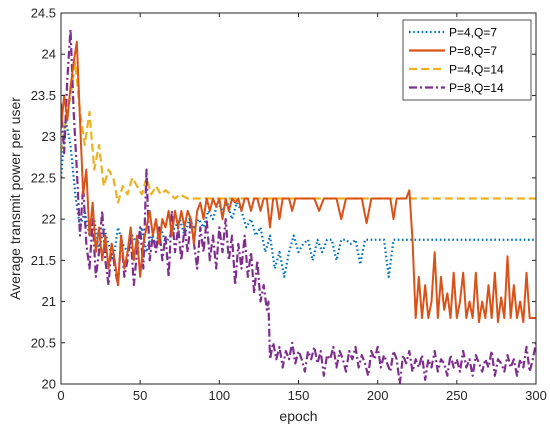 This screenshot has width=550, height=435. I want to click on x-axis-label: epoch, so click(298, 416).